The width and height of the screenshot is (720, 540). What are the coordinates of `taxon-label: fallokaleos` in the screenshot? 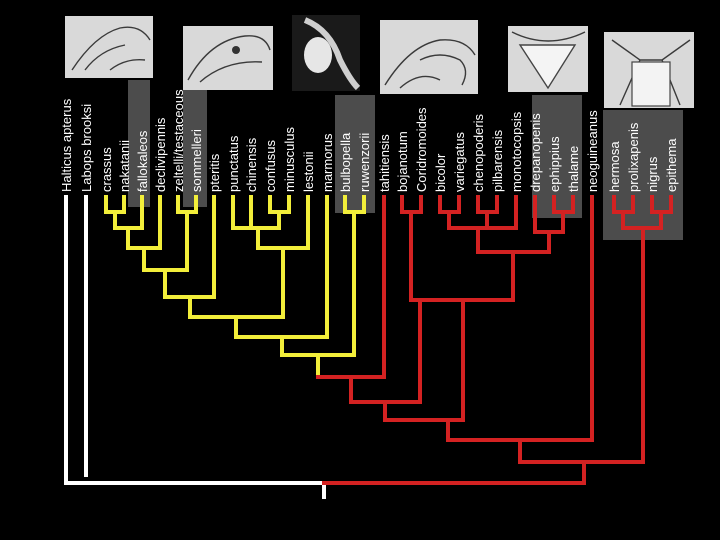 It's located at (142, 161).